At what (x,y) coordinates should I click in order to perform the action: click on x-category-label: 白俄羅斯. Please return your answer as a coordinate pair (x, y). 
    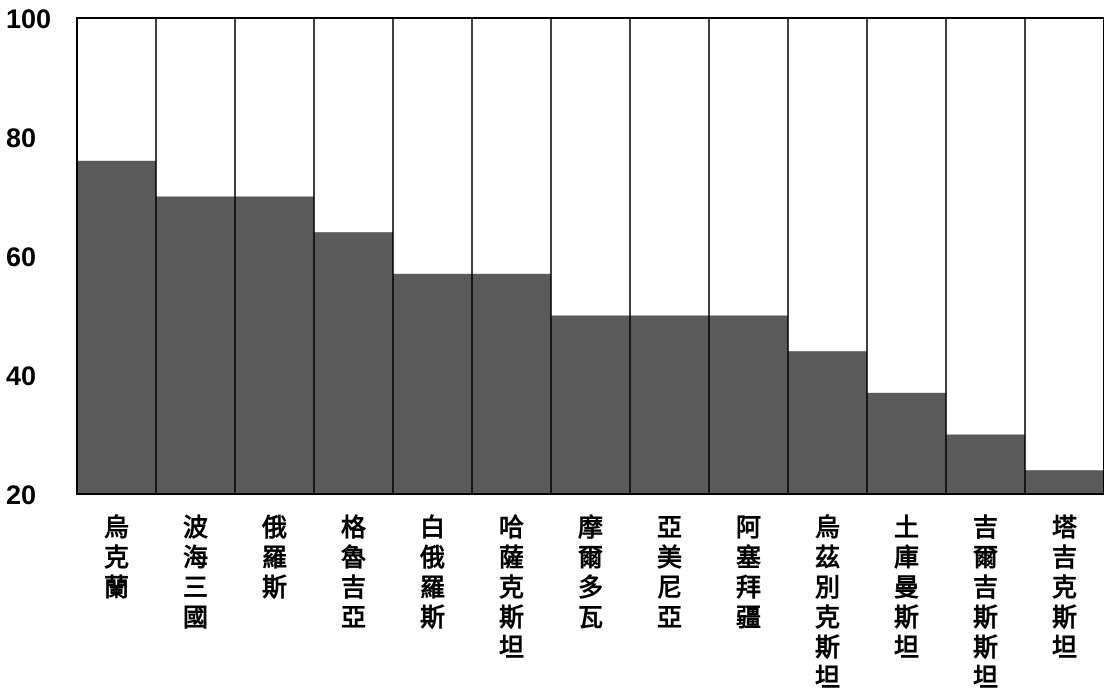
    Looking at the image, I should click on (432, 572).